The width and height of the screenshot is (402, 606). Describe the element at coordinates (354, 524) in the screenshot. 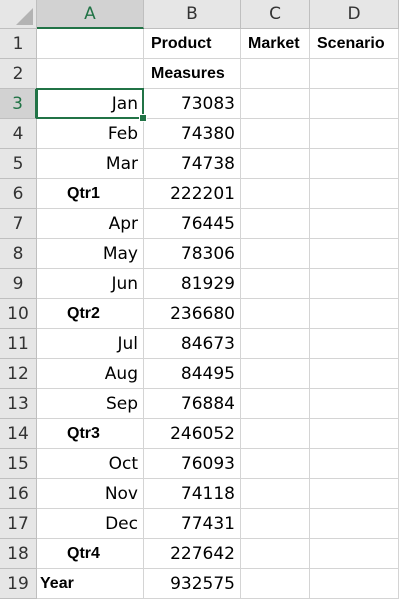

I see `cell-d17` at that location.